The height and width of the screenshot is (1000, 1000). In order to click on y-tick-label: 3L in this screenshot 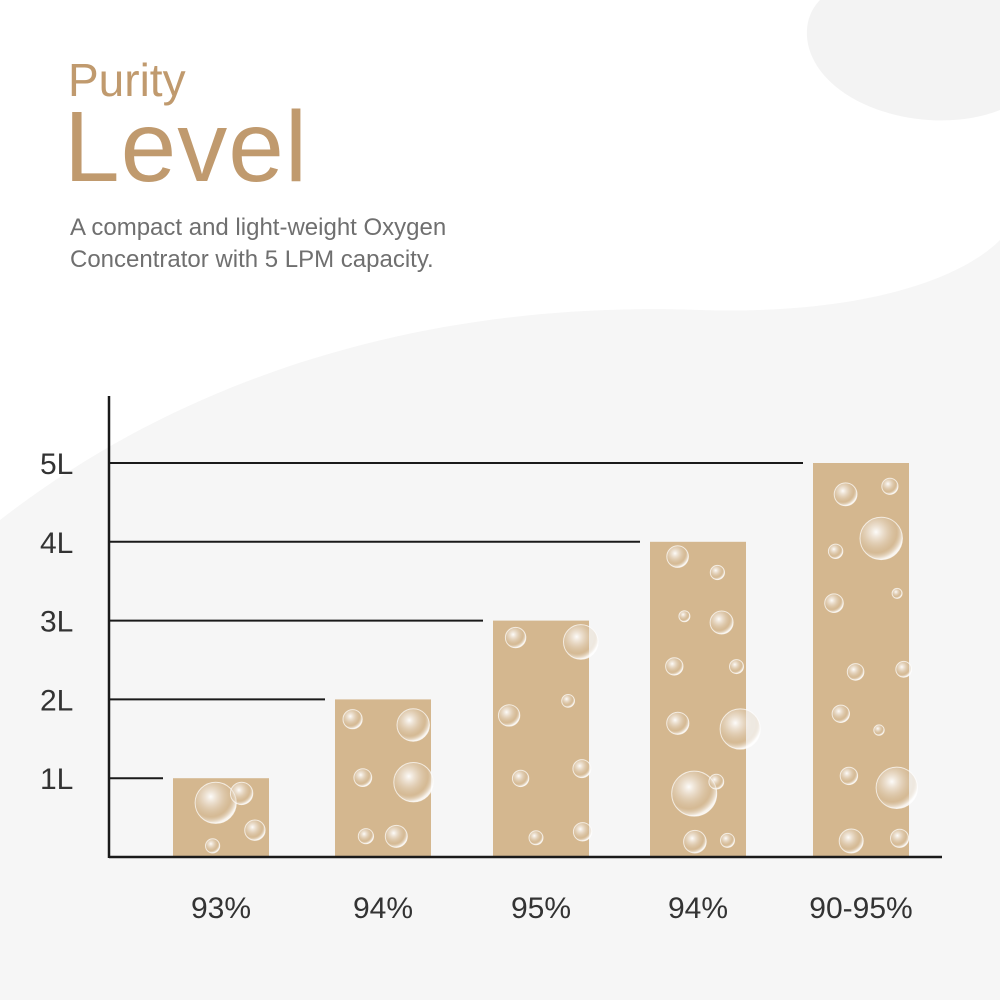, I will do `click(56, 622)`.